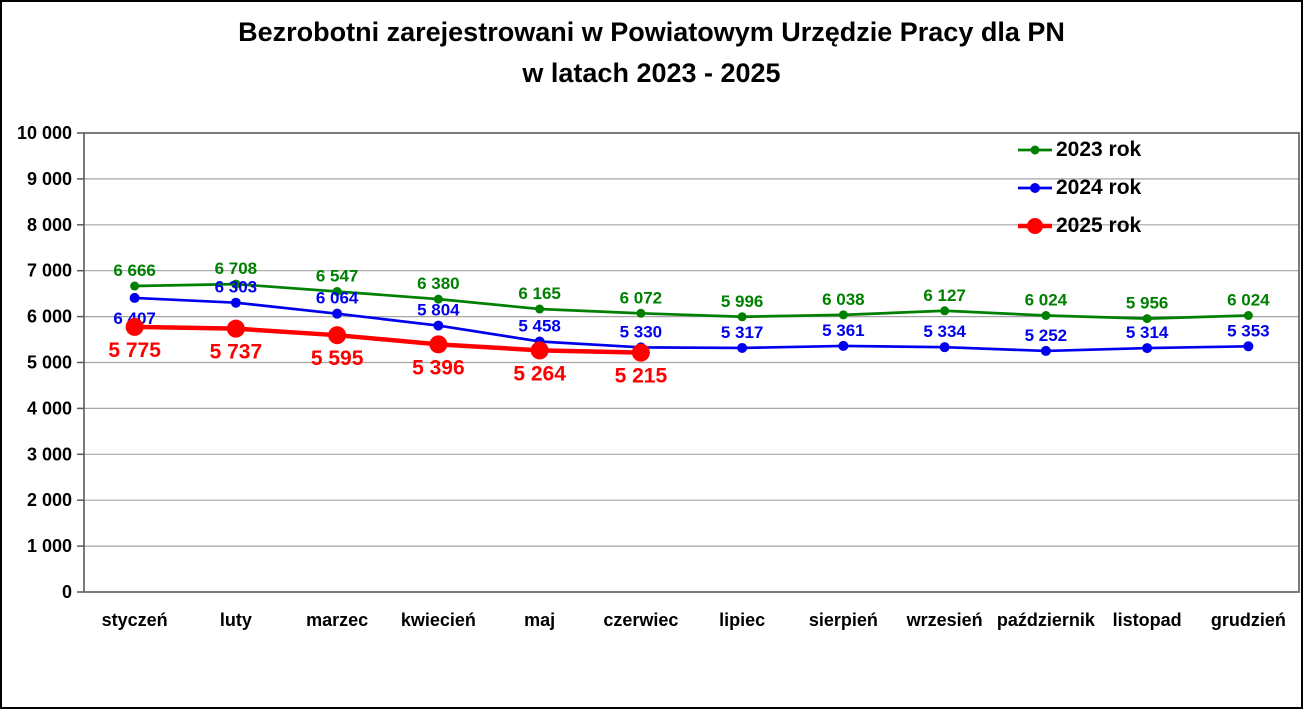  Describe the element at coordinates (135, 620) in the screenshot. I see `x-axis-label: styczeń` at that location.